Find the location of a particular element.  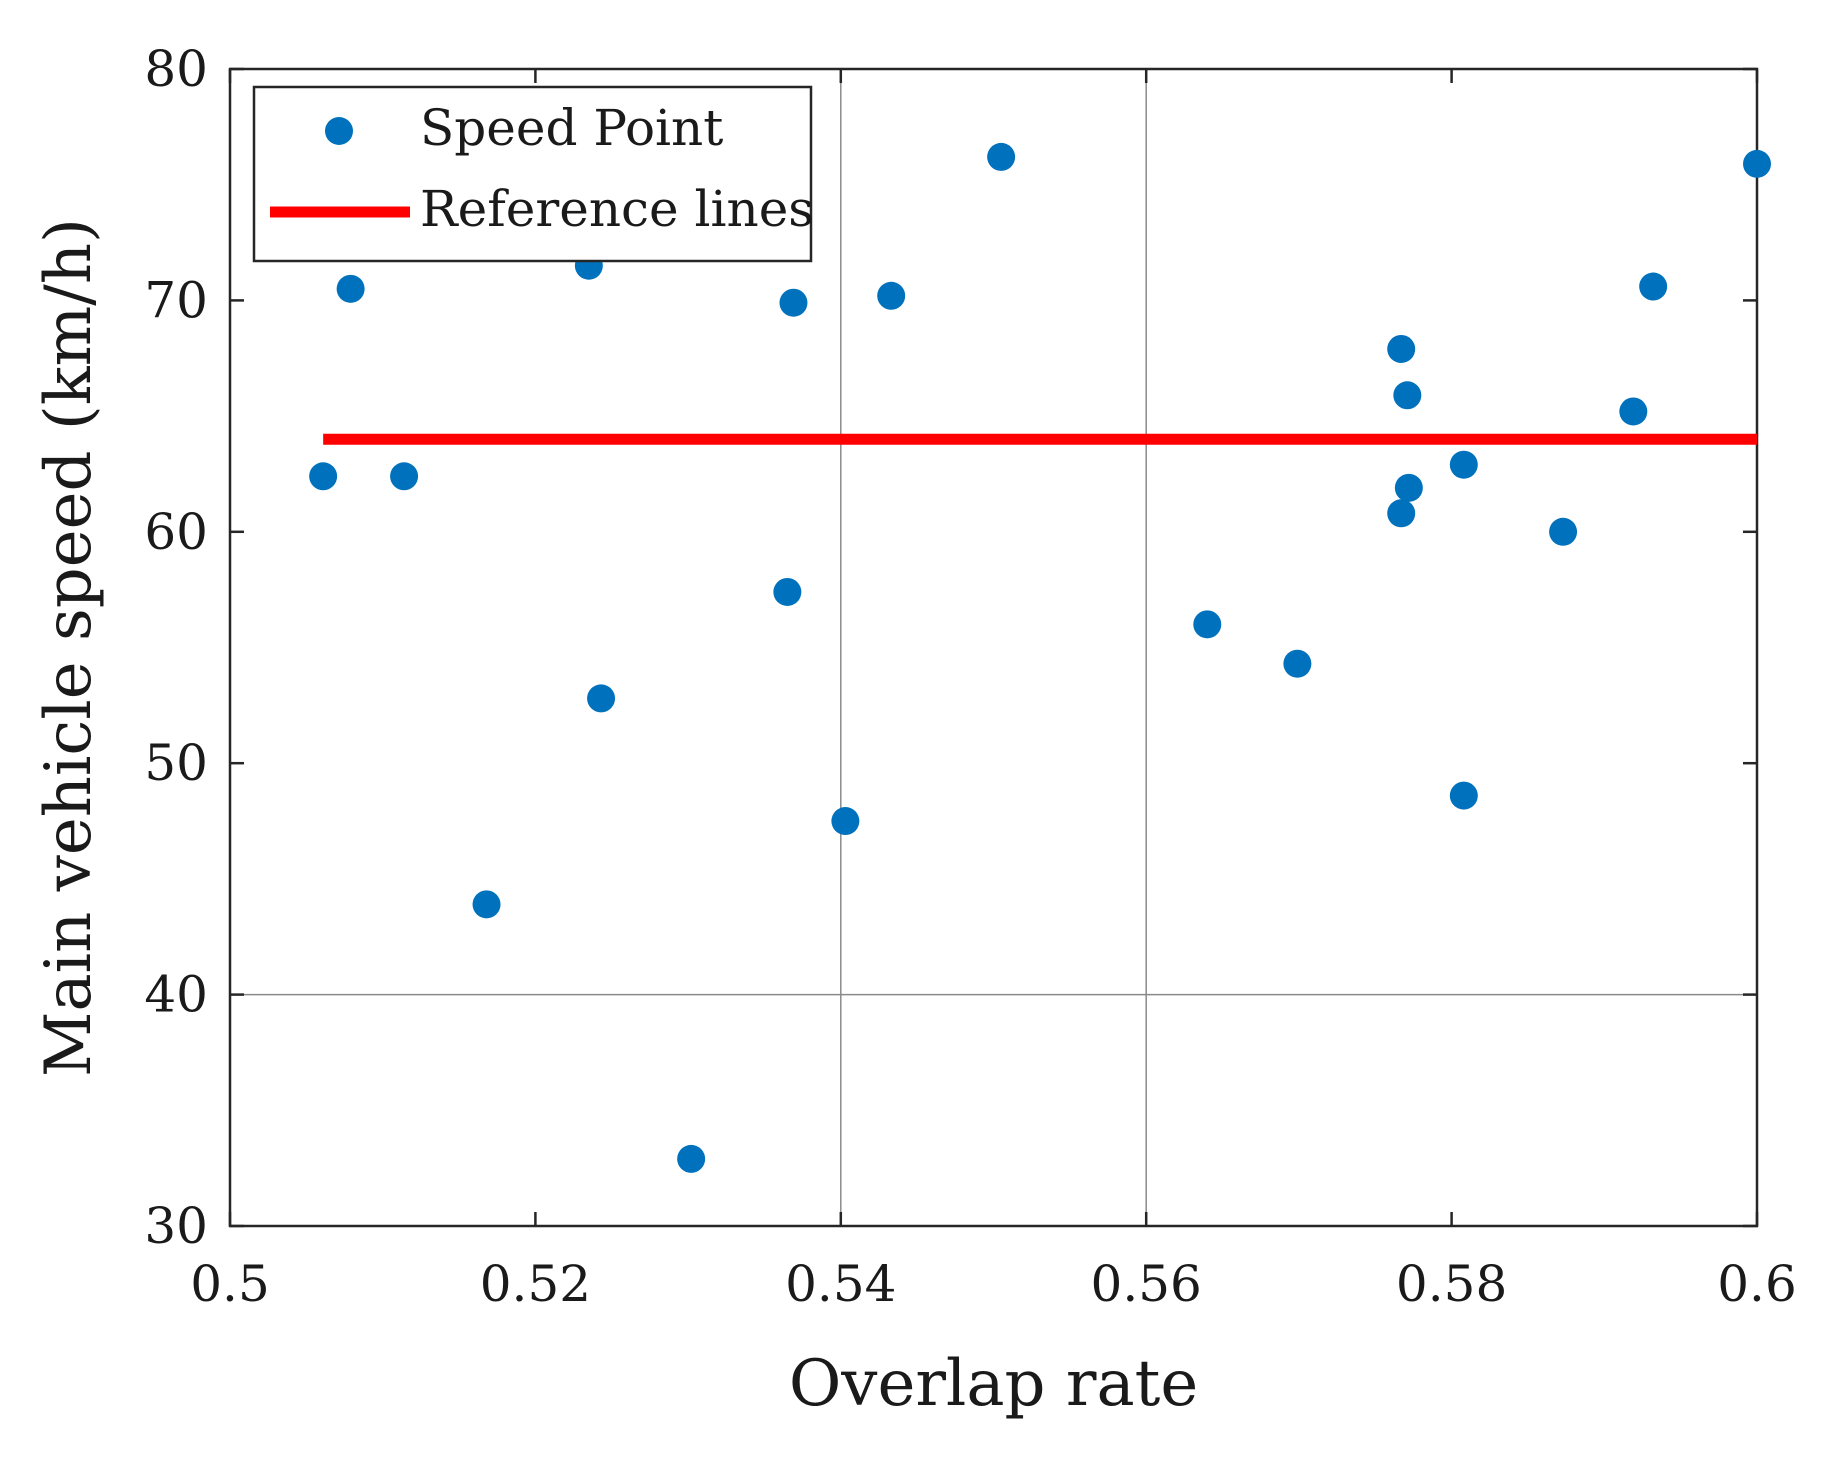

legend: Speed Point Reference lines is located at coordinates (533, 174).